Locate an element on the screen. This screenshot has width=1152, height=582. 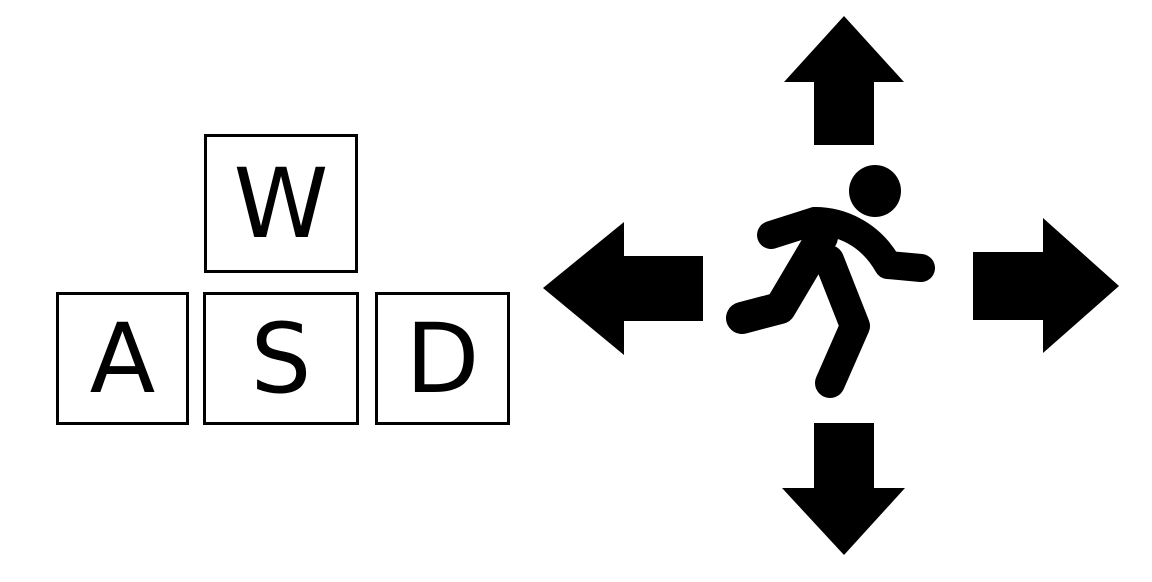
key-s: S is located at coordinates (281, 358).